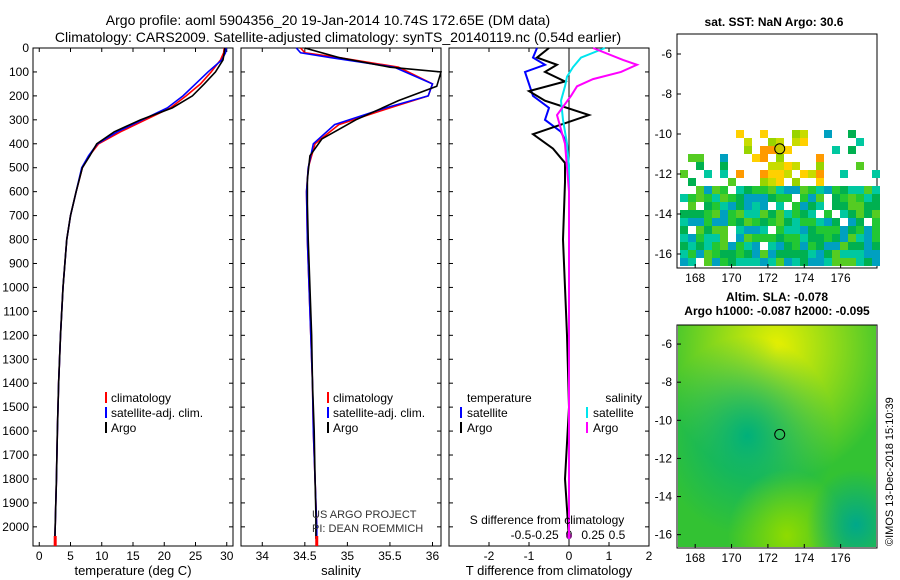  Describe the element at coordinates (15, 503) in the screenshot. I see `depth-tick-label: 1900` at that location.